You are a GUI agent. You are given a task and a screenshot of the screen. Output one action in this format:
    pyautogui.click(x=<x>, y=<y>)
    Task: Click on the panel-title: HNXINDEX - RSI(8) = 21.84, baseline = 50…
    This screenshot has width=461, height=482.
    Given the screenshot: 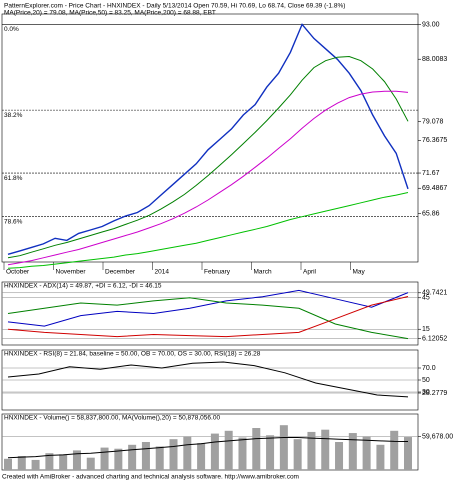 What is the action you would take?
    pyautogui.click(x=132, y=354)
    